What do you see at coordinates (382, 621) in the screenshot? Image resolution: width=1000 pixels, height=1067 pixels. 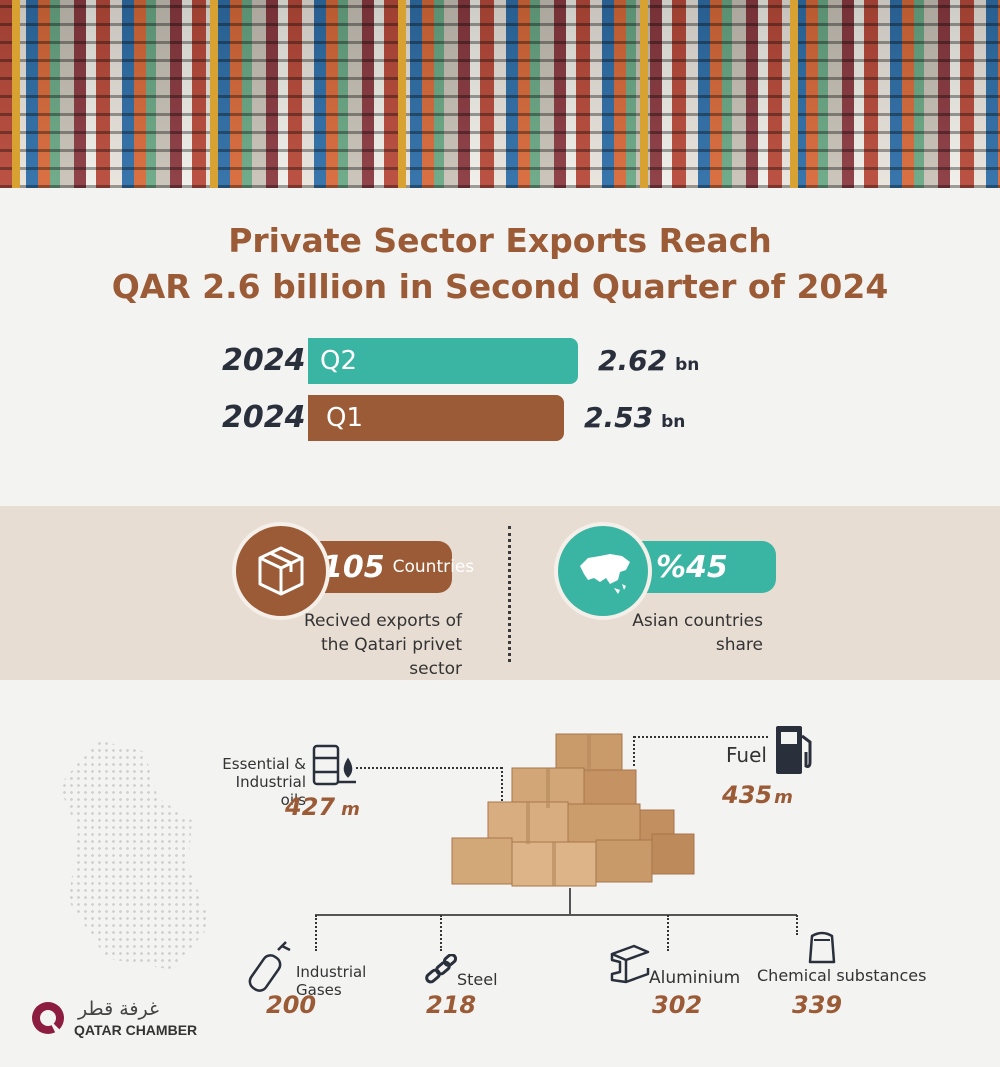 I see `countries-caption-line-1: Recived exports of` at bounding box center [382, 621].